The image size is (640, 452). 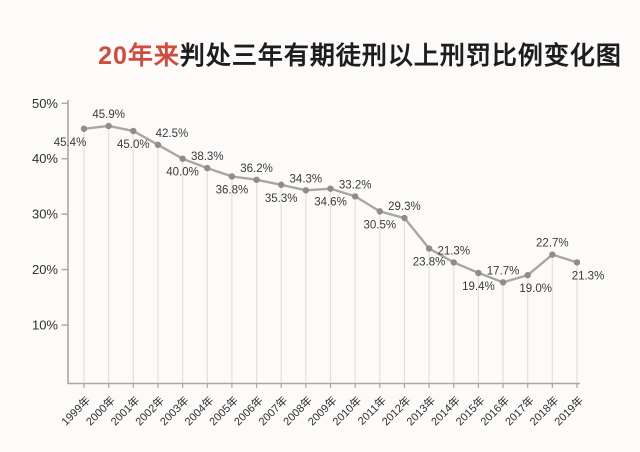 I want to click on point-value-label: 45.9%, so click(x=108, y=115).